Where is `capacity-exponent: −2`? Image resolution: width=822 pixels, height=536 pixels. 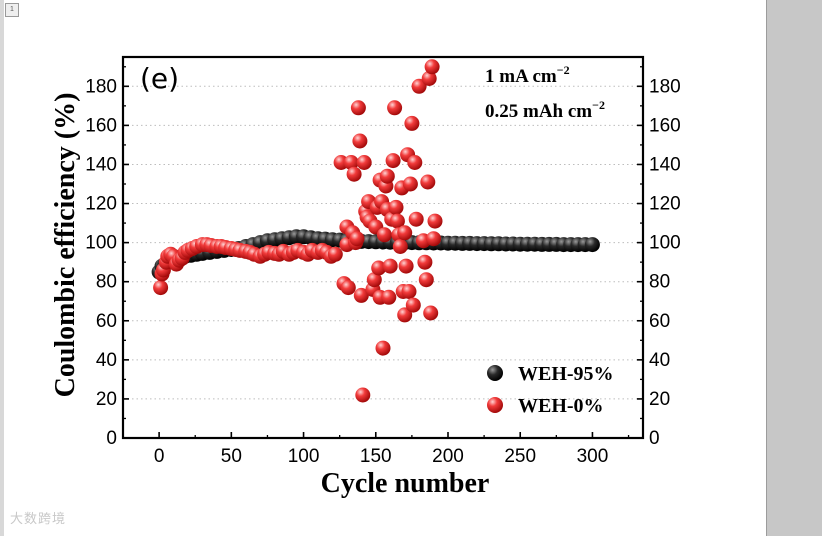
capacity-exponent: −2 is located at coordinates (598, 105).